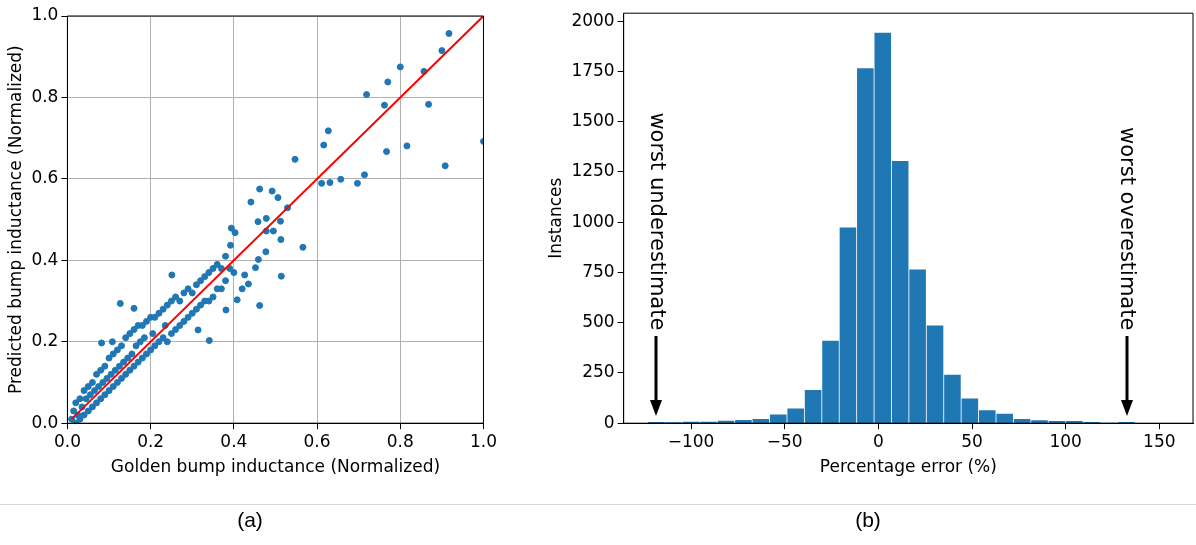 The width and height of the screenshot is (1196, 545). Describe the element at coordinates (609, 421) in the screenshot. I see `y-tick-label: 0` at that location.